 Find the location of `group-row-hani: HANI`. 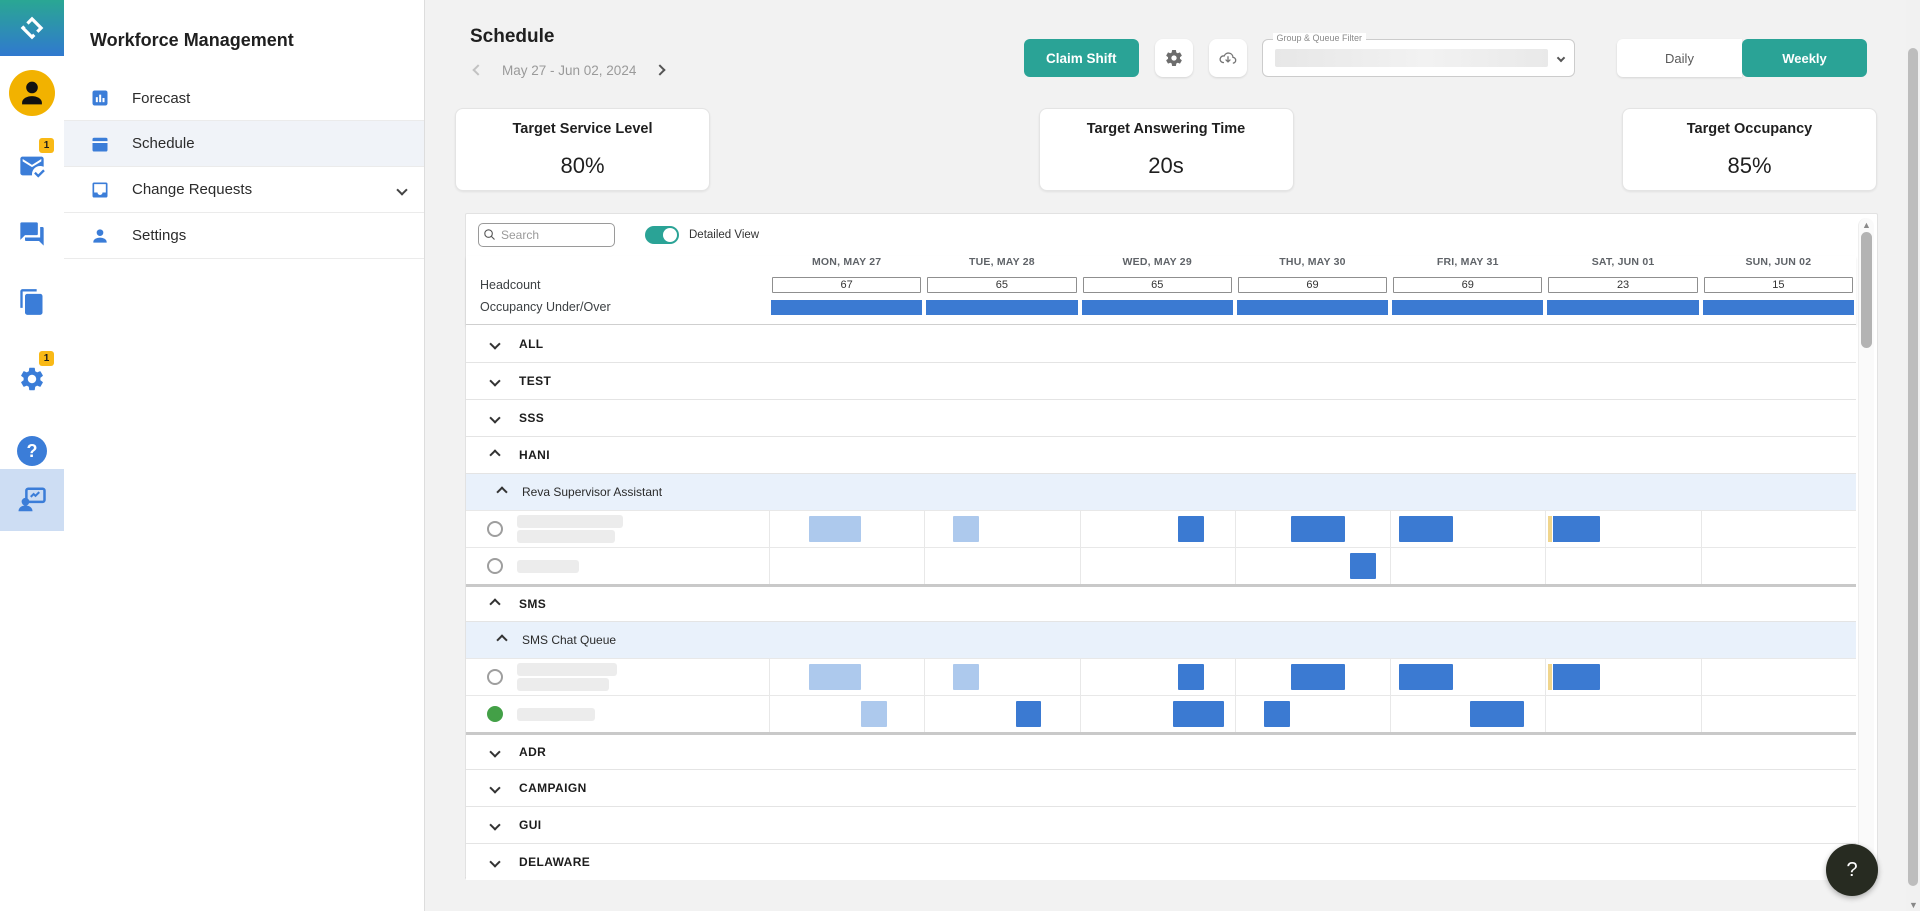

group-row-hani: HANI is located at coordinates (1161, 454).